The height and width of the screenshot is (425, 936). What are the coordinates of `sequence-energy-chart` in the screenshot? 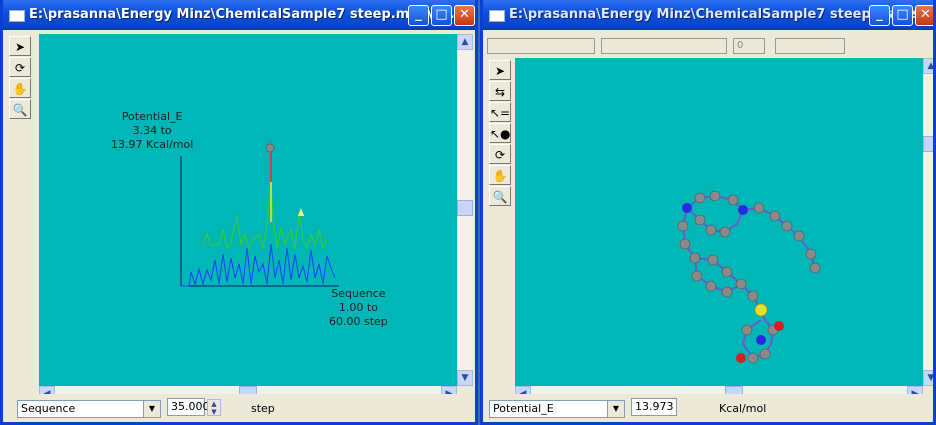 It's located at (259, 213).